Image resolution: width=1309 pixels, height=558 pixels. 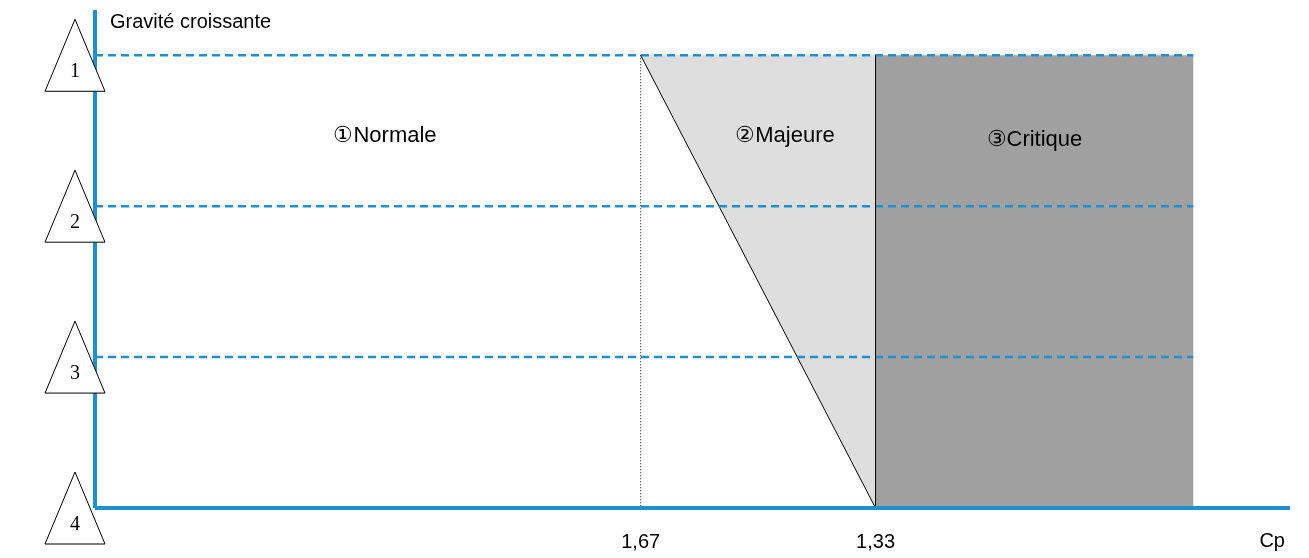 What do you see at coordinates (641, 541) in the screenshot?
I see `x-tick-label: 1,67` at bounding box center [641, 541].